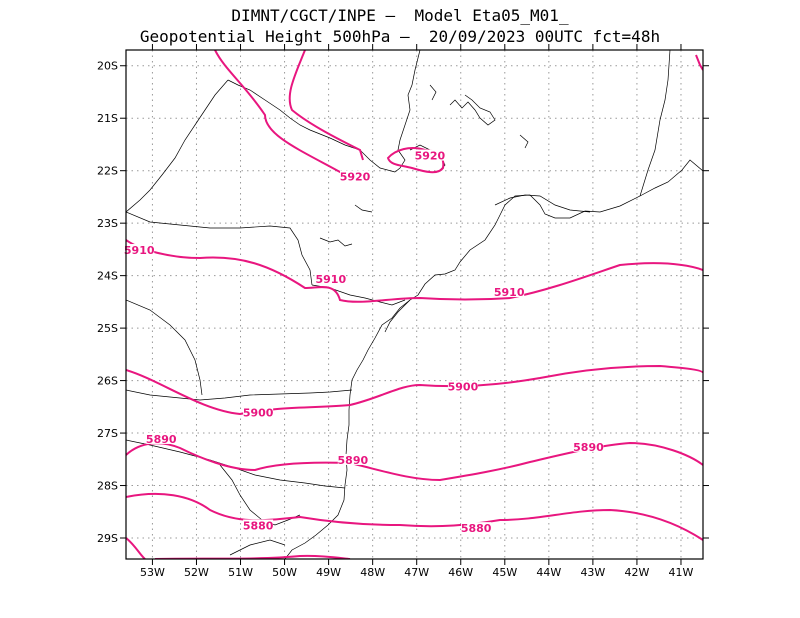 The image size is (800, 618). Describe the element at coordinates (107, 66) in the screenshot. I see `lat-tick-label: 20S` at that location.